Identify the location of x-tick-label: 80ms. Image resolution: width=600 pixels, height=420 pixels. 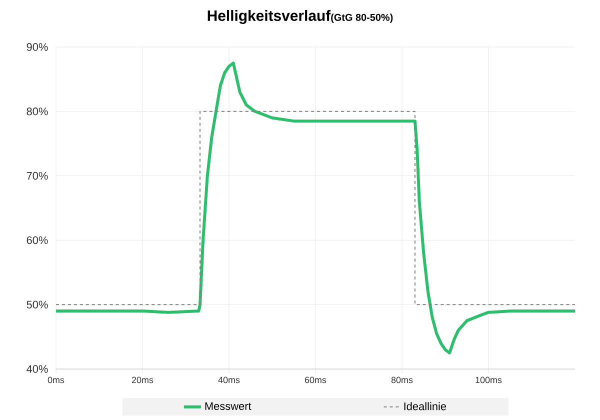
(402, 380).